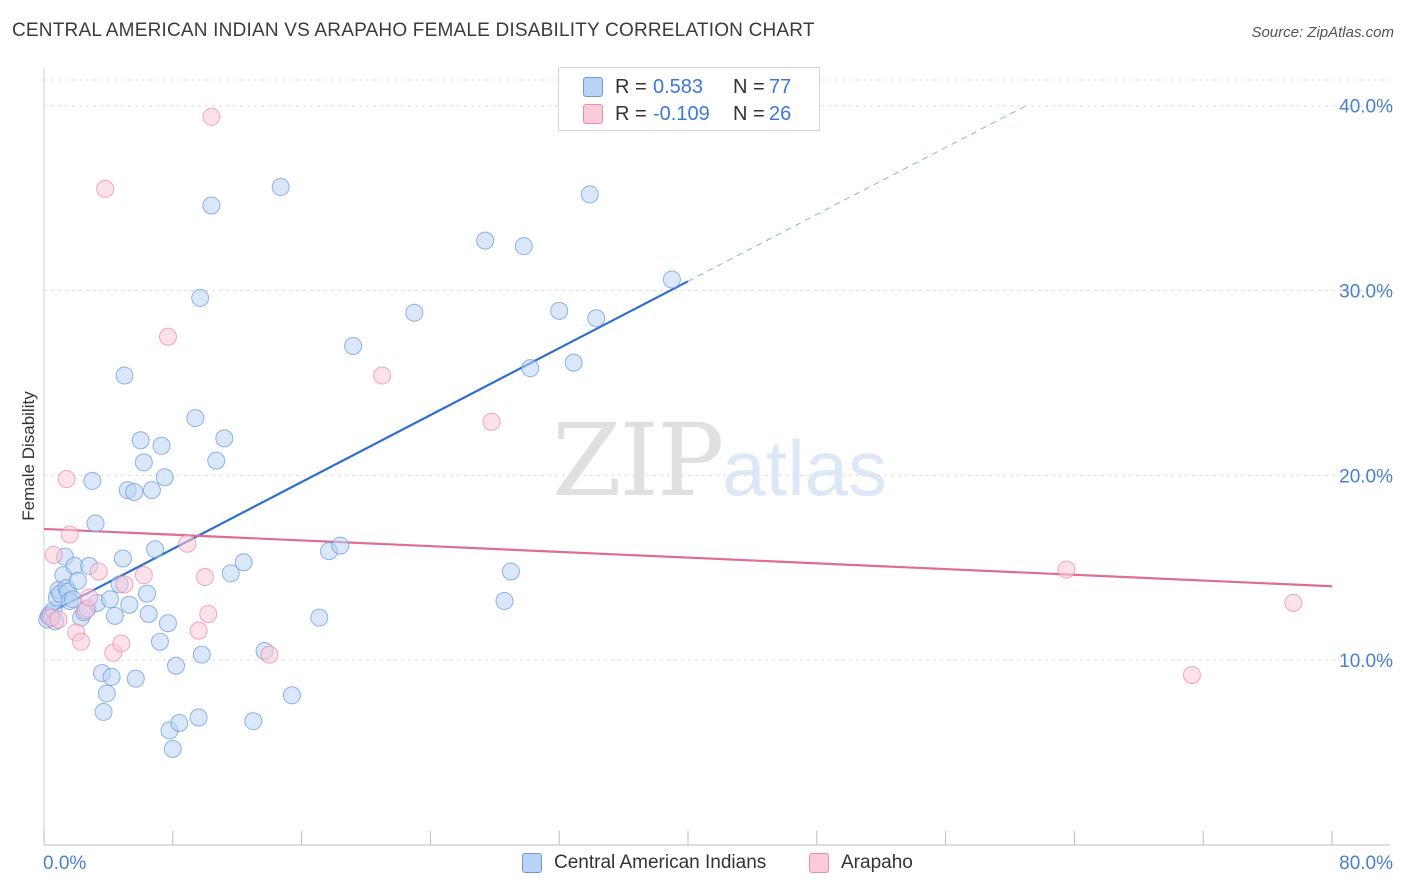 The width and height of the screenshot is (1406, 892). What do you see at coordinates (780, 86) in the screenshot?
I see `legend-n-value: 77` at bounding box center [780, 86].